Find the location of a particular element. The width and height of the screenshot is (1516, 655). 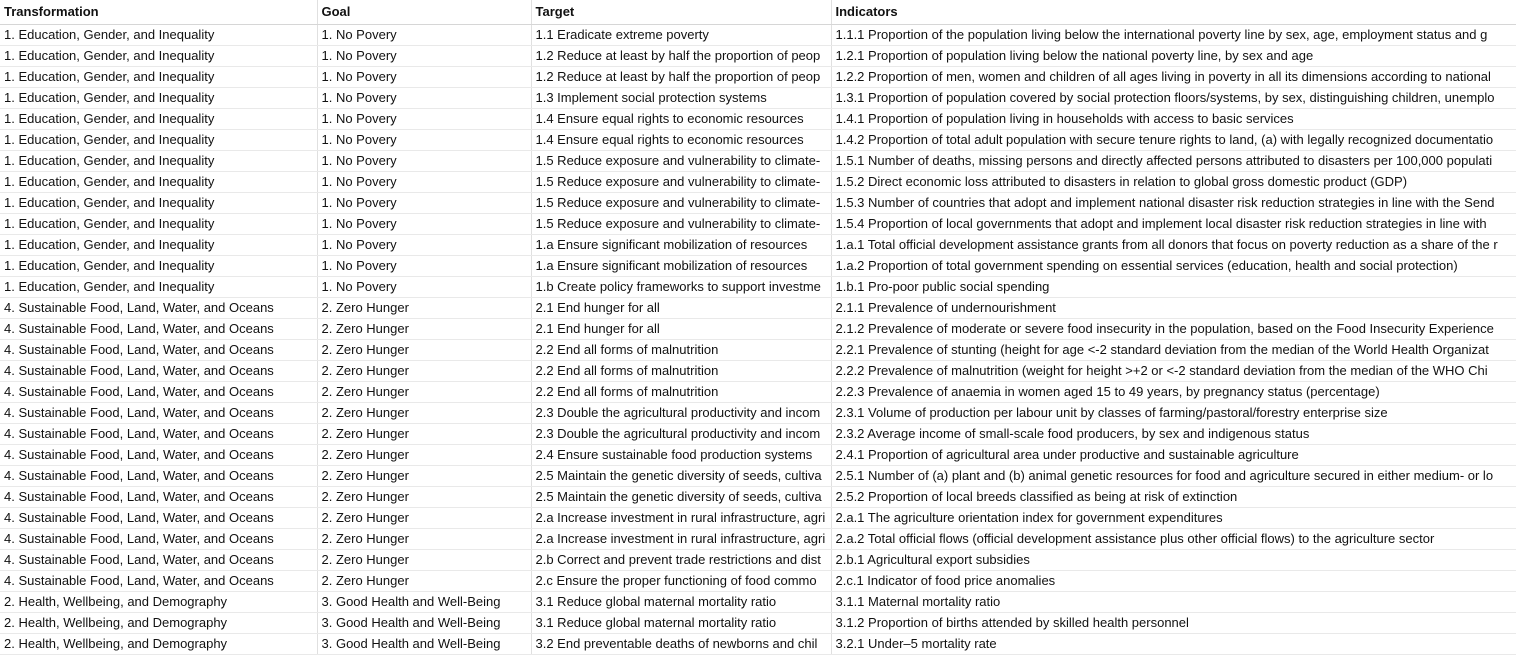

target-cell: 1.1 Eradicate extreme poverty is located at coordinates (681, 35).